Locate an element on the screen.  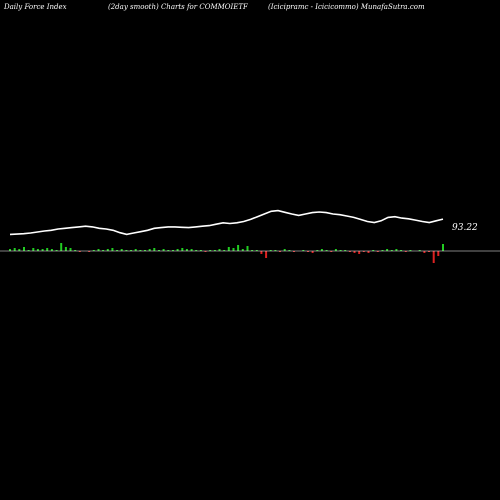
force-index-line is located at coordinates (226, 222).